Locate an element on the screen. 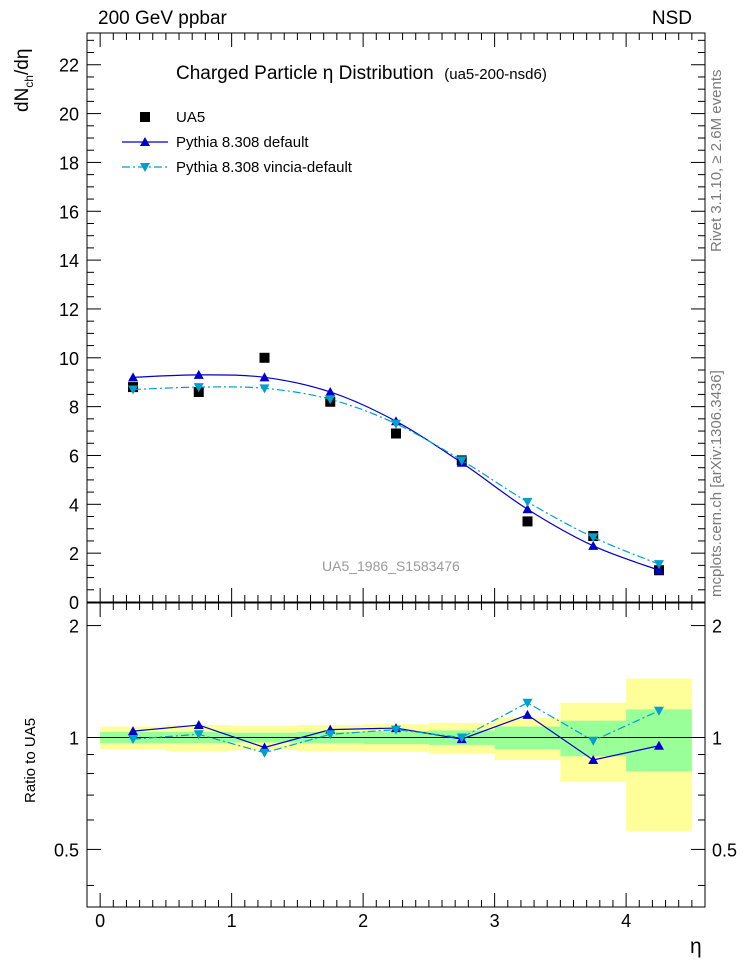  y-tick-label: 8 is located at coordinates (74, 408).